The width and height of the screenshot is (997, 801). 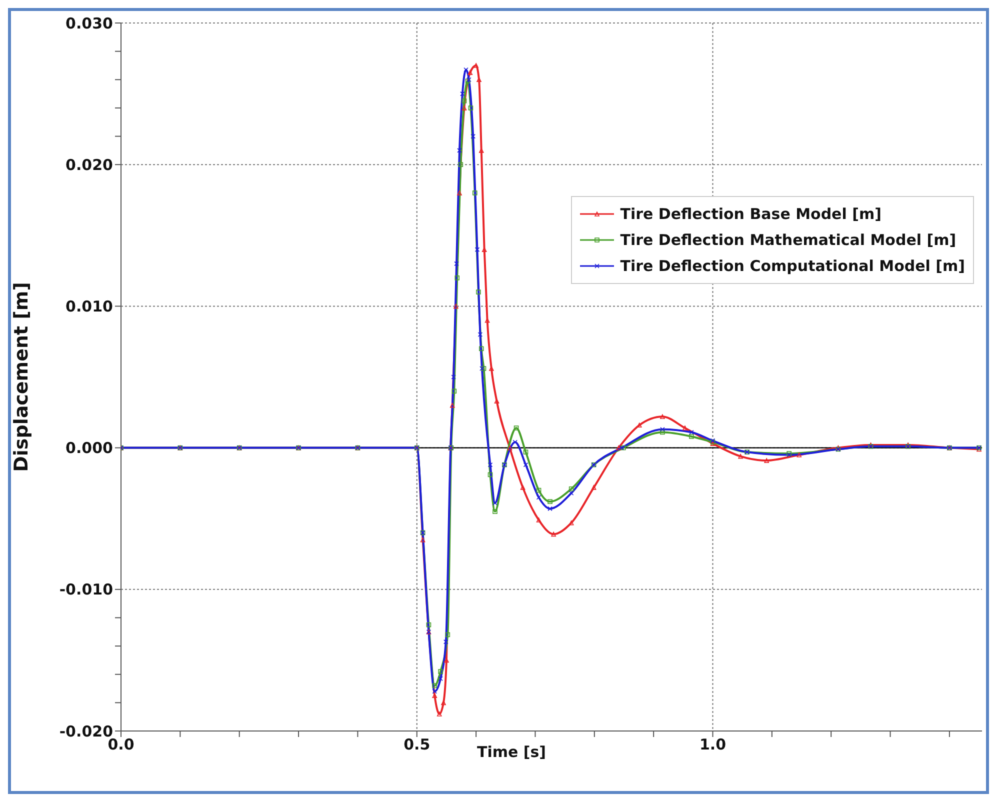 What do you see at coordinates (21, 377) in the screenshot?
I see `y-axis-title: Displacement [m]` at bounding box center [21, 377].